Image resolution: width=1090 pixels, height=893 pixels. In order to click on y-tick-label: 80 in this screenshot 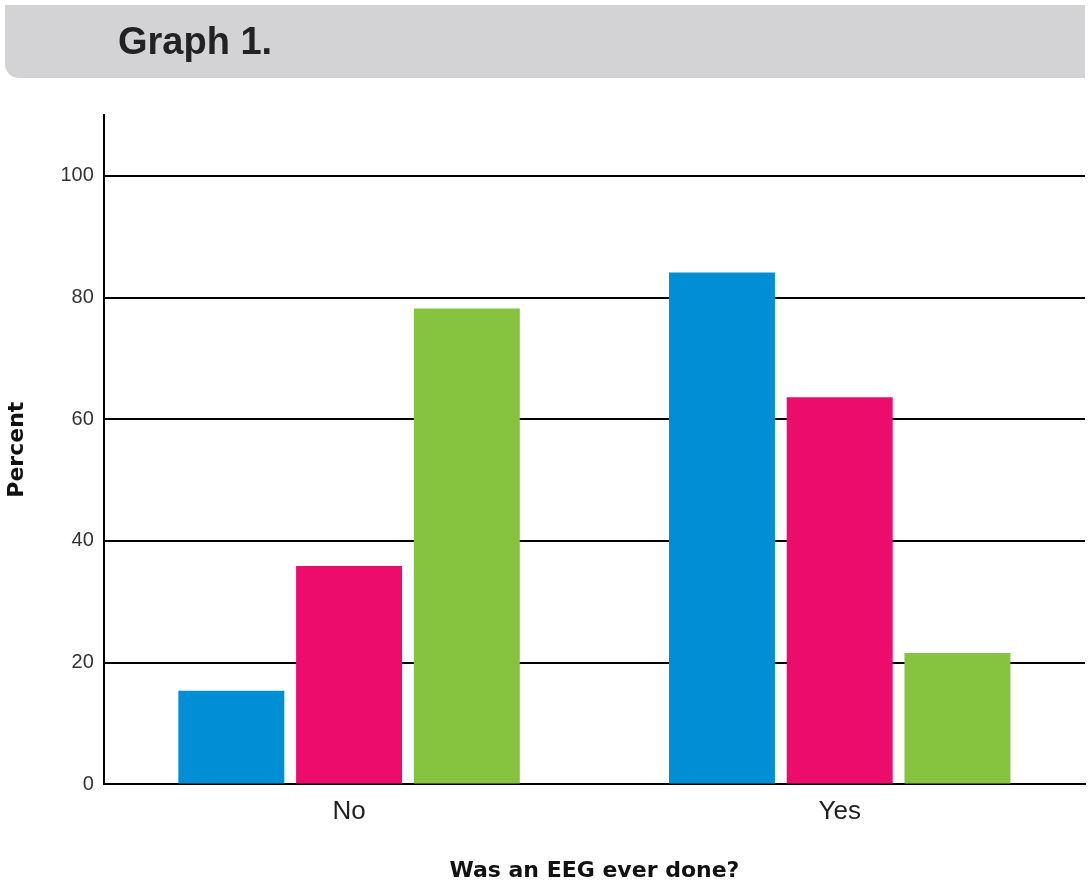, I will do `click(82, 296)`.